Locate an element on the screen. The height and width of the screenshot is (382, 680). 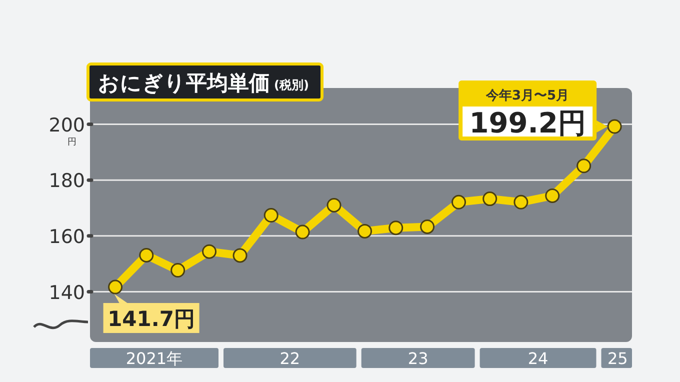
x-tick-label: 2021年 is located at coordinates (154, 358).